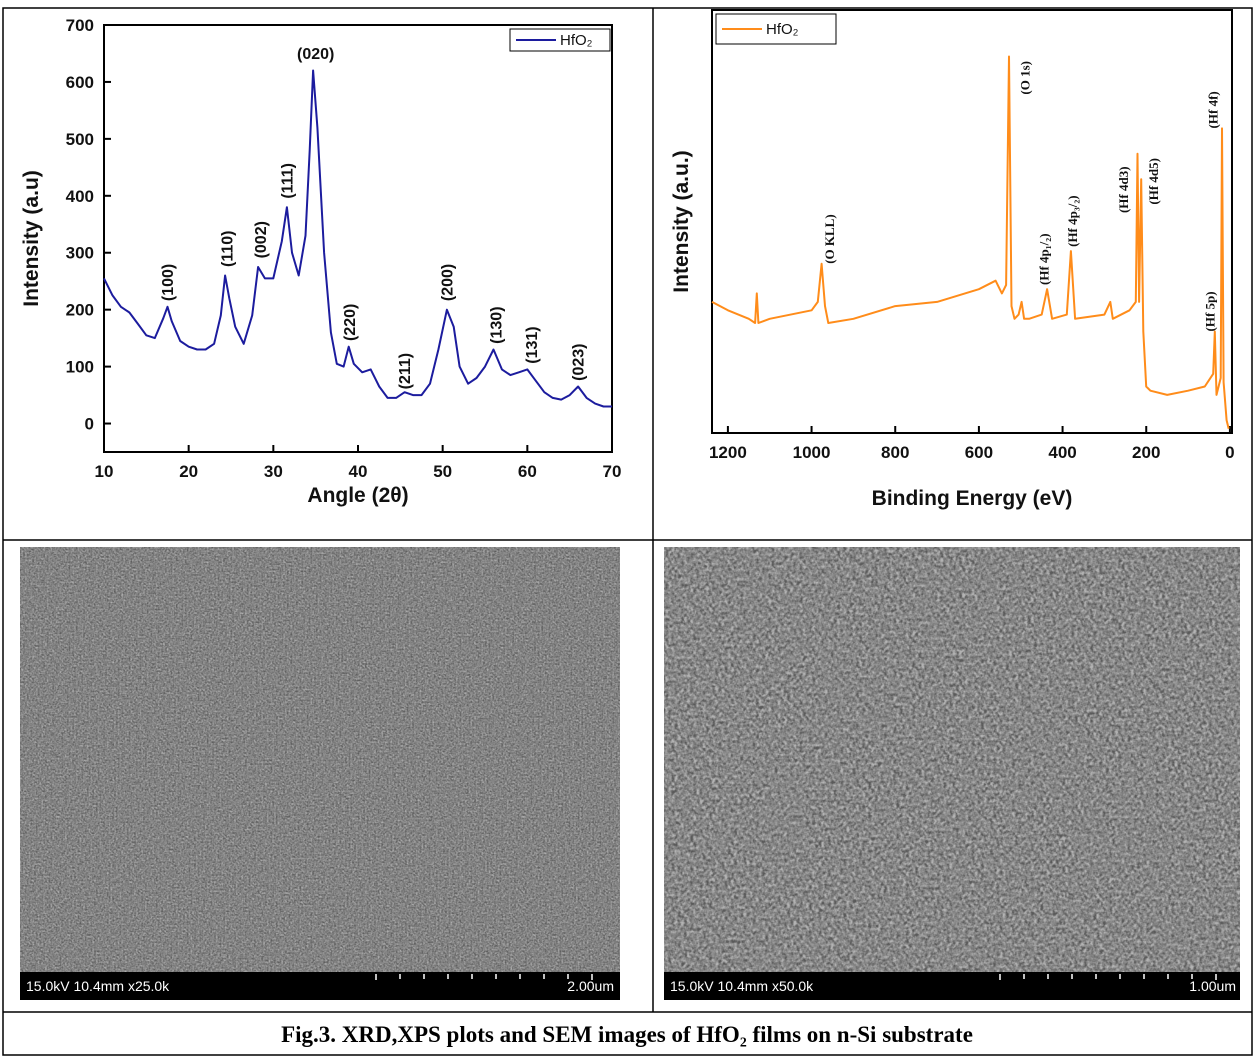  Describe the element at coordinates (1024, 78) in the screenshot. I see `peak-label: (O 1s)` at that location.